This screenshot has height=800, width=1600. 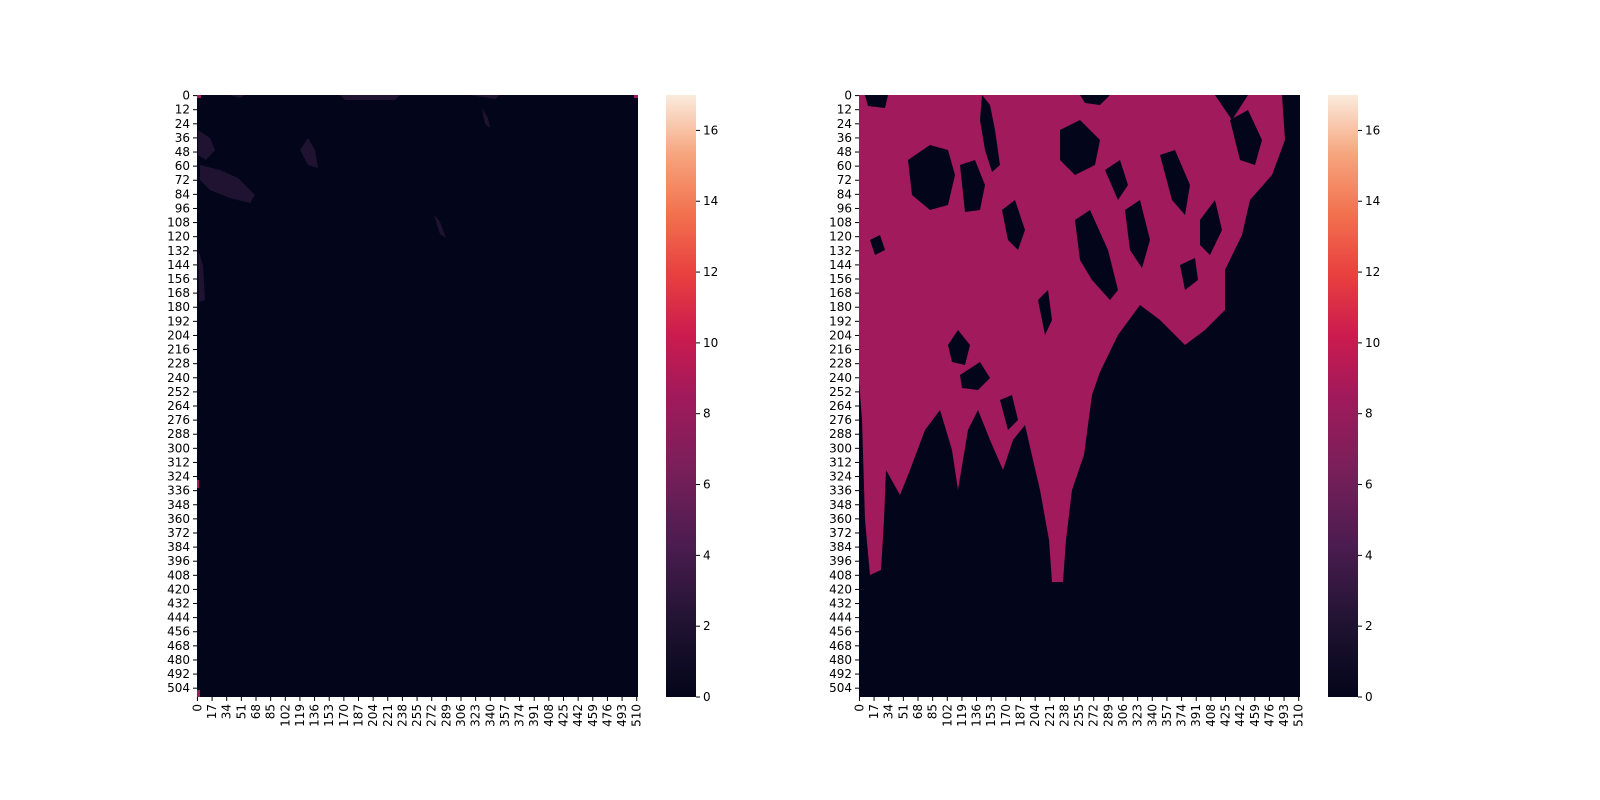 What do you see at coordinates (840, 434) in the screenshot?
I see `y-tick-label: 288` at bounding box center [840, 434].